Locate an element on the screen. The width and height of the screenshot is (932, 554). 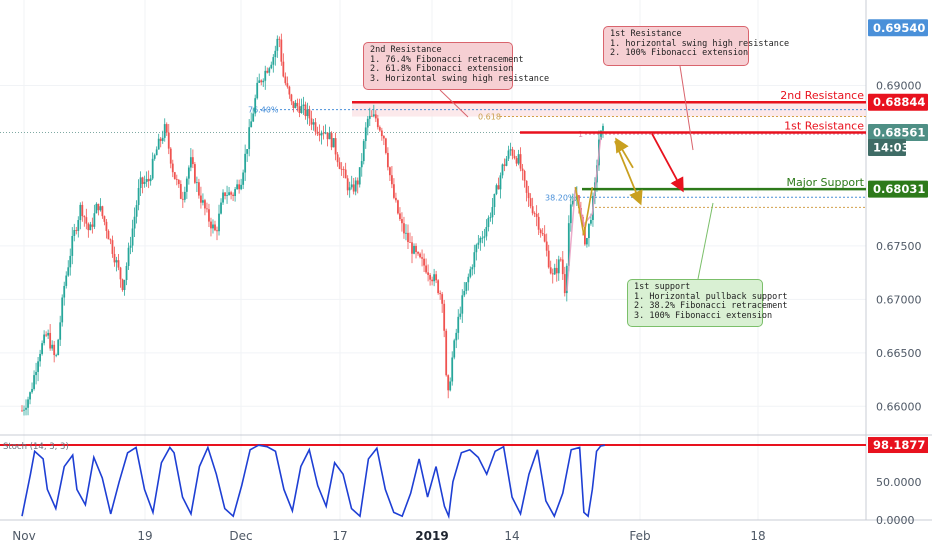
pullback-arrow-back is located at coordinates (624, 153).